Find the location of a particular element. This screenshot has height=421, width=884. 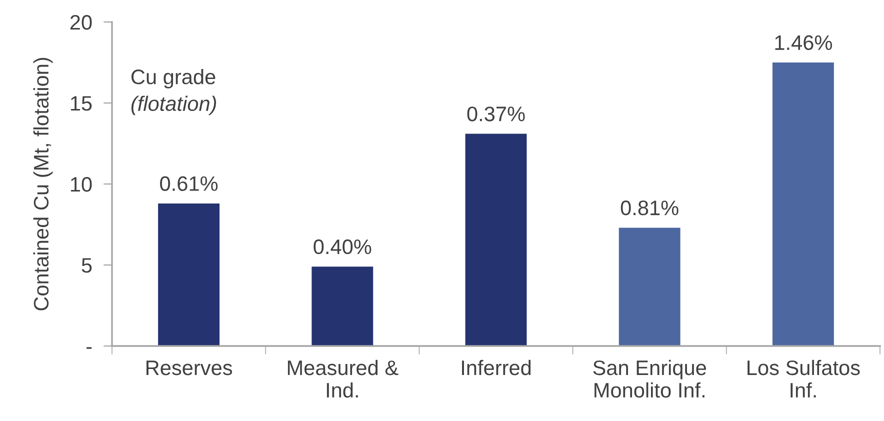

y-tick-label: 10 is located at coordinates (81, 184).